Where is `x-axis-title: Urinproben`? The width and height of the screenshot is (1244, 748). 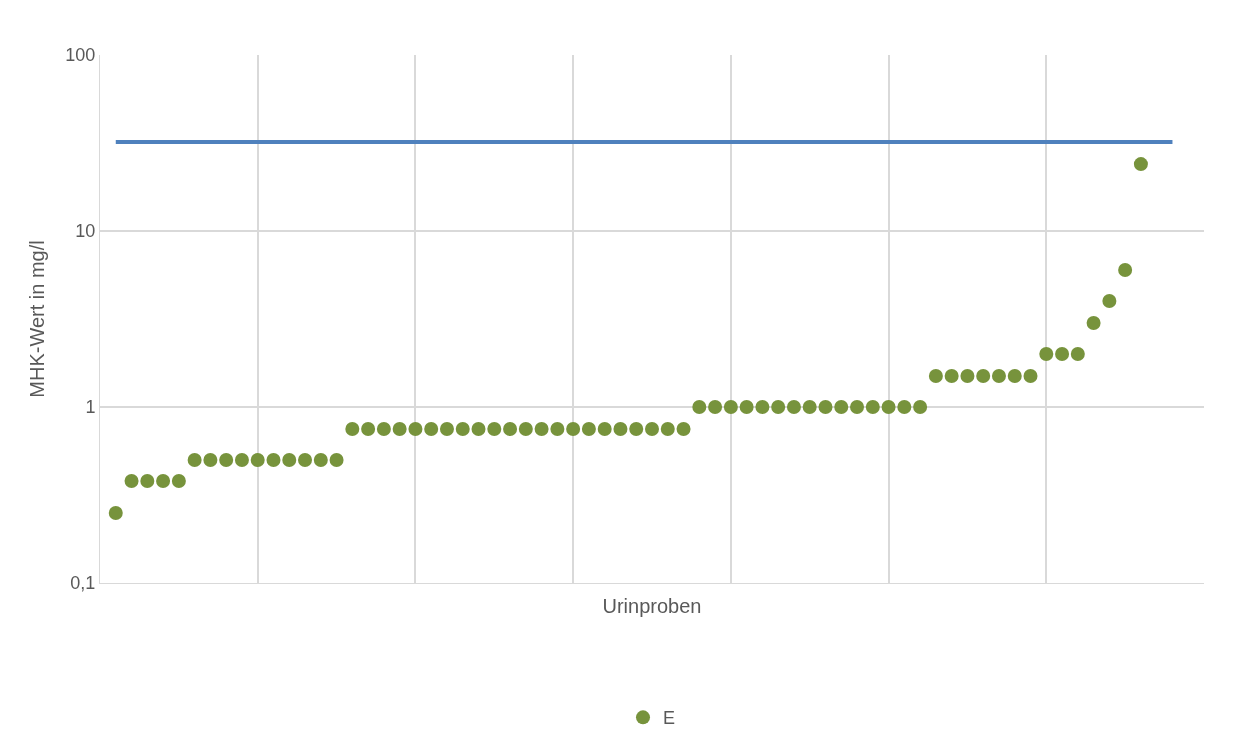 x-axis-title: Urinproben is located at coordinates (652, 605).